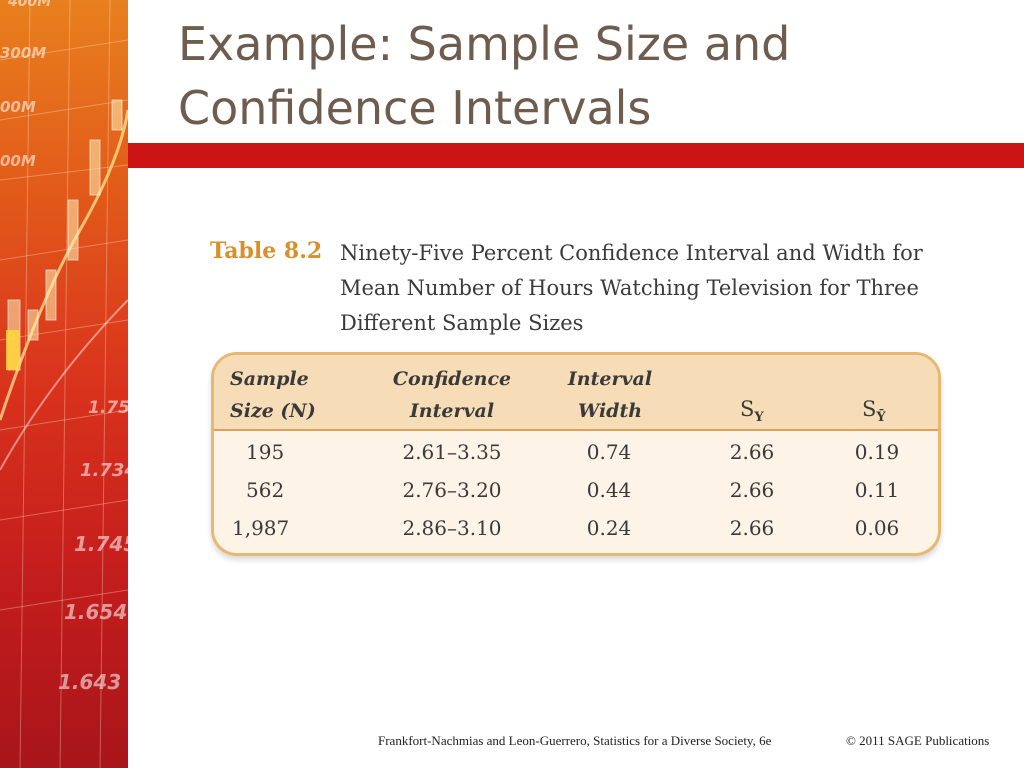  What do you see at coordinates (285, 395) in the screenshot?
I see `header-sample-size: Sample Size (N)` at bounding box center [285, 395].